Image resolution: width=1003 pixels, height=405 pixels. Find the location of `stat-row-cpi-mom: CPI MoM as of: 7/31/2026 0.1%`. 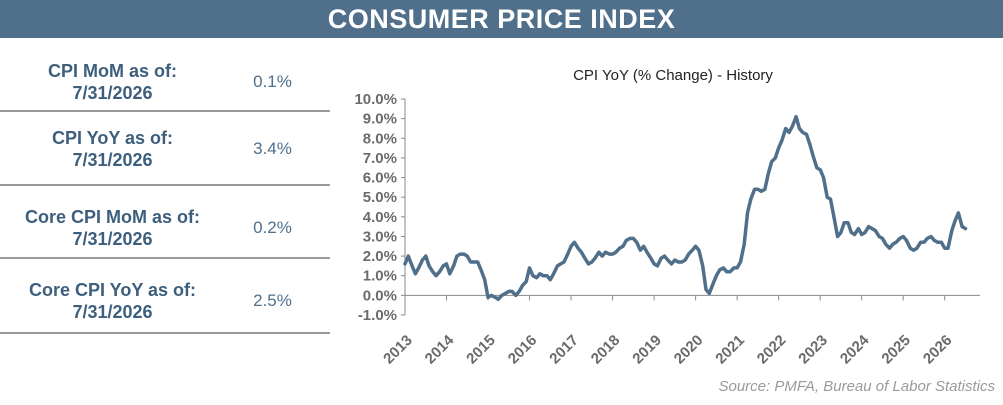

stat-row-cpi-mom: CPI MoM as of: 7/31/2026 0.1% is located at coordinates (165, 82).